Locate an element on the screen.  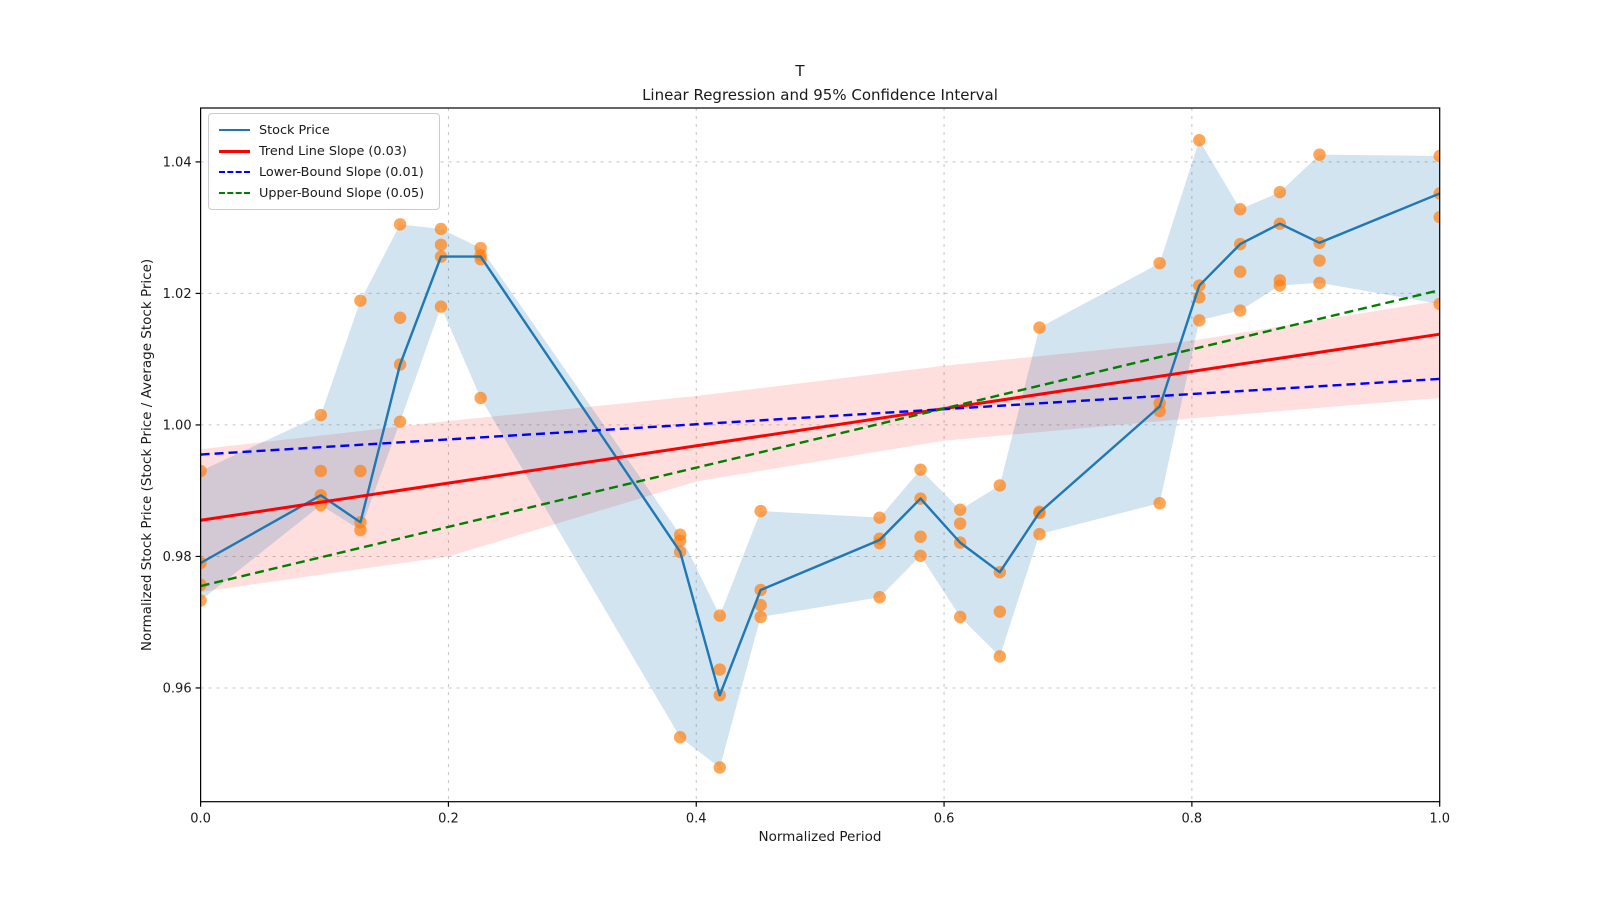
y-tick-label: 0.96 is located at coordinates (177, 688).